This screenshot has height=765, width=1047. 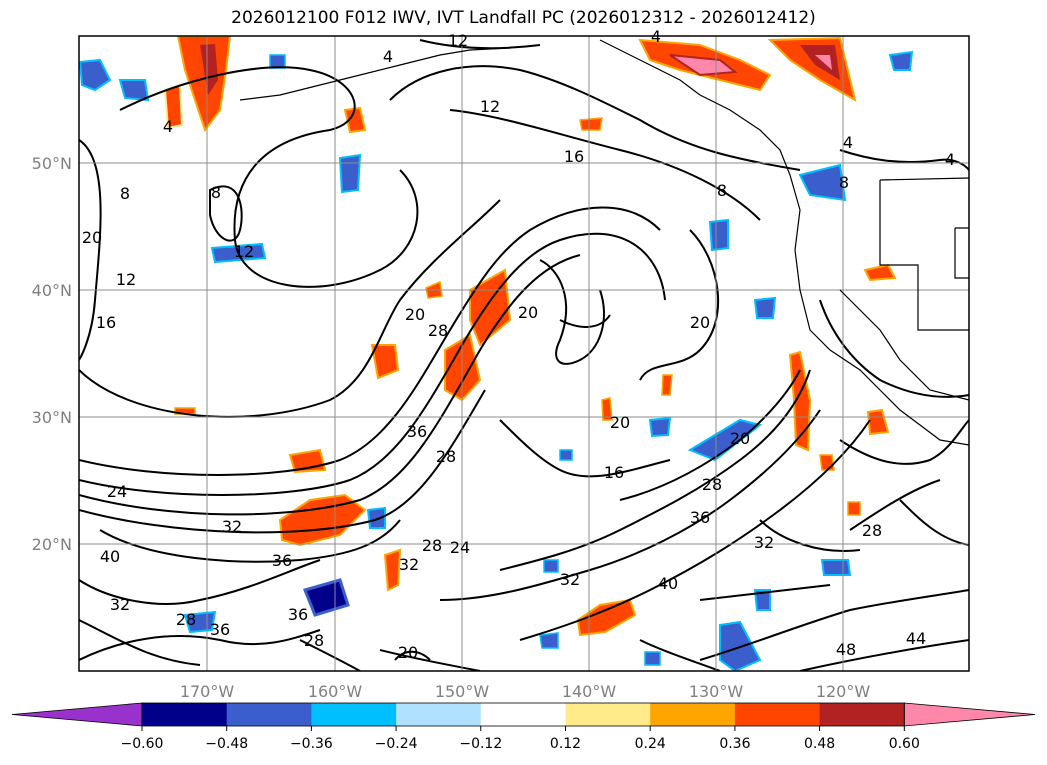 I want to click on lon-label-160w: 160°W, so click(x=335, y=691).